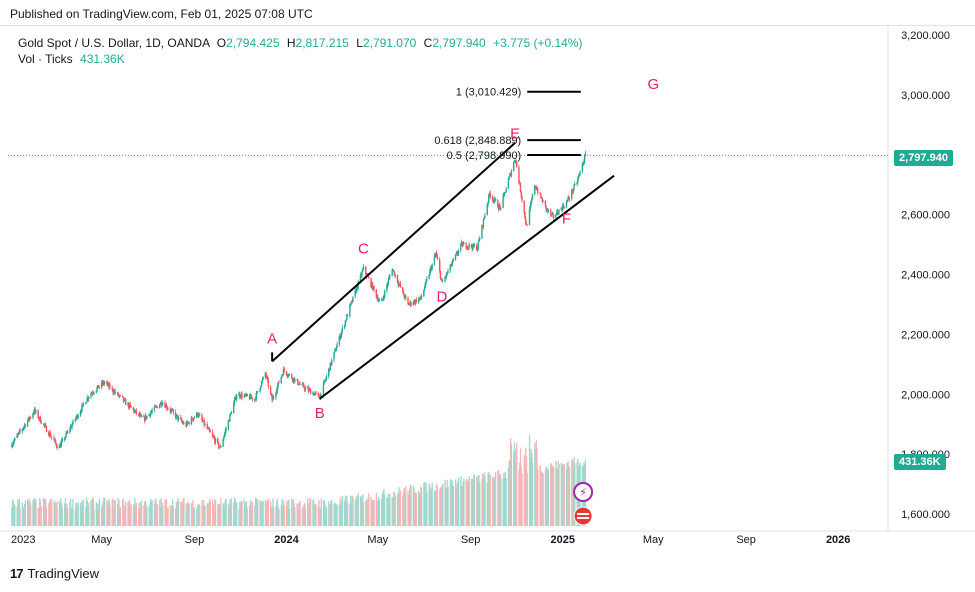  What do you see at coordinates (54, 573) in the screenshot?
I see `footer-brand: 17 TradingView` at bounding box center [54, 573].